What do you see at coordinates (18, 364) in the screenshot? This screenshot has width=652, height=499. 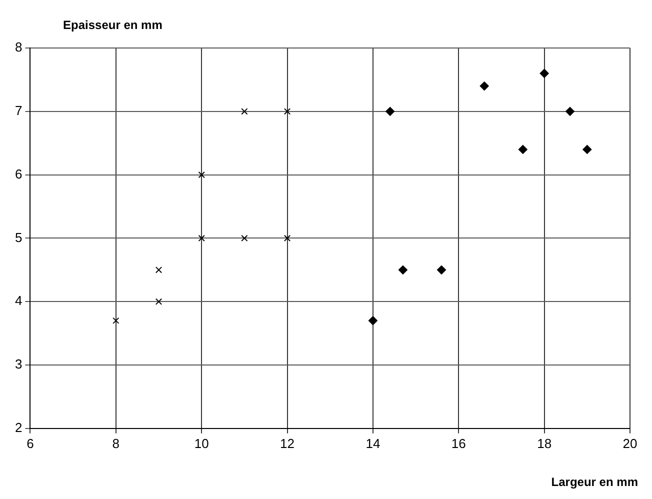 I see `y-tick-label: 3` at bounding box center [18, 364].